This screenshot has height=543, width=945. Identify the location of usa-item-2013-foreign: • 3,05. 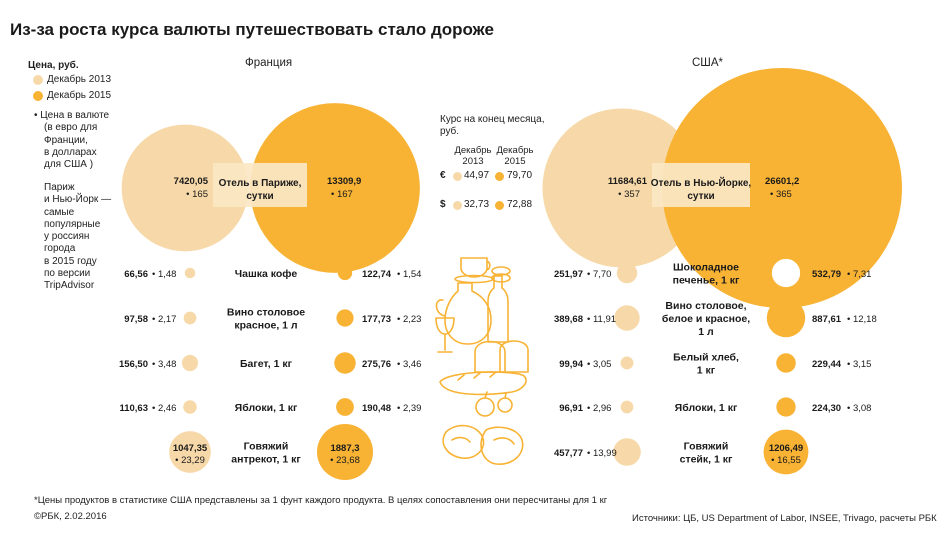
(599, 364).